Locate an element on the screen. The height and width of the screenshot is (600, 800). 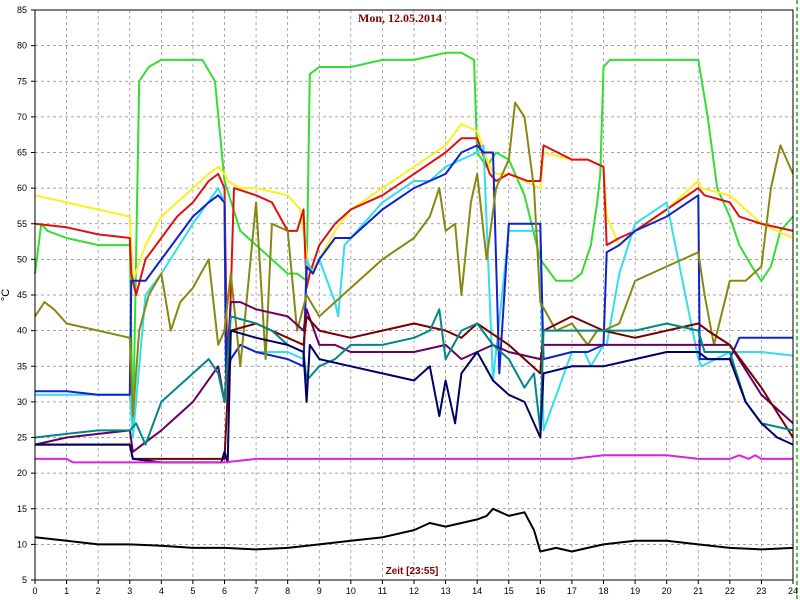
x-tick-label: 21 is located at coordinates (698, 591).